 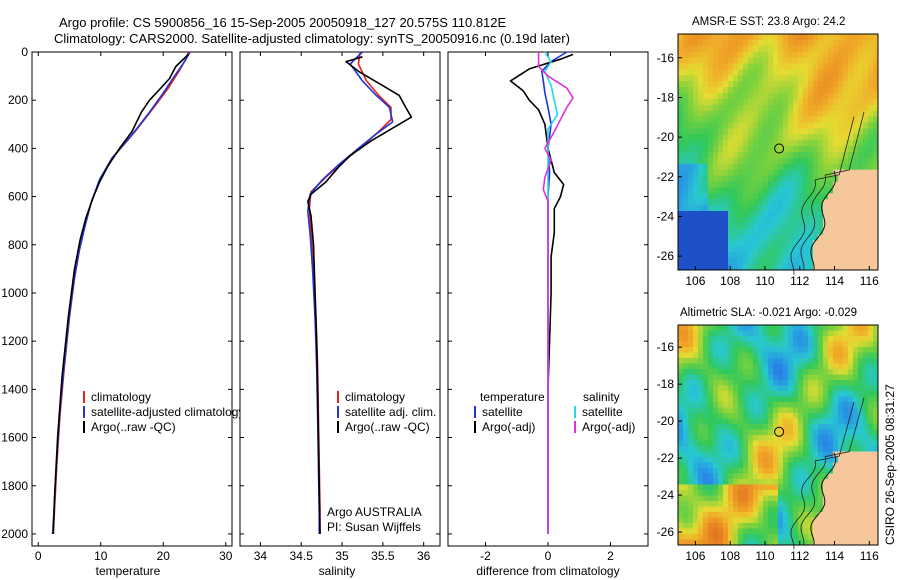 I want to click on argo-float-marker, so click(x=779, y=148).